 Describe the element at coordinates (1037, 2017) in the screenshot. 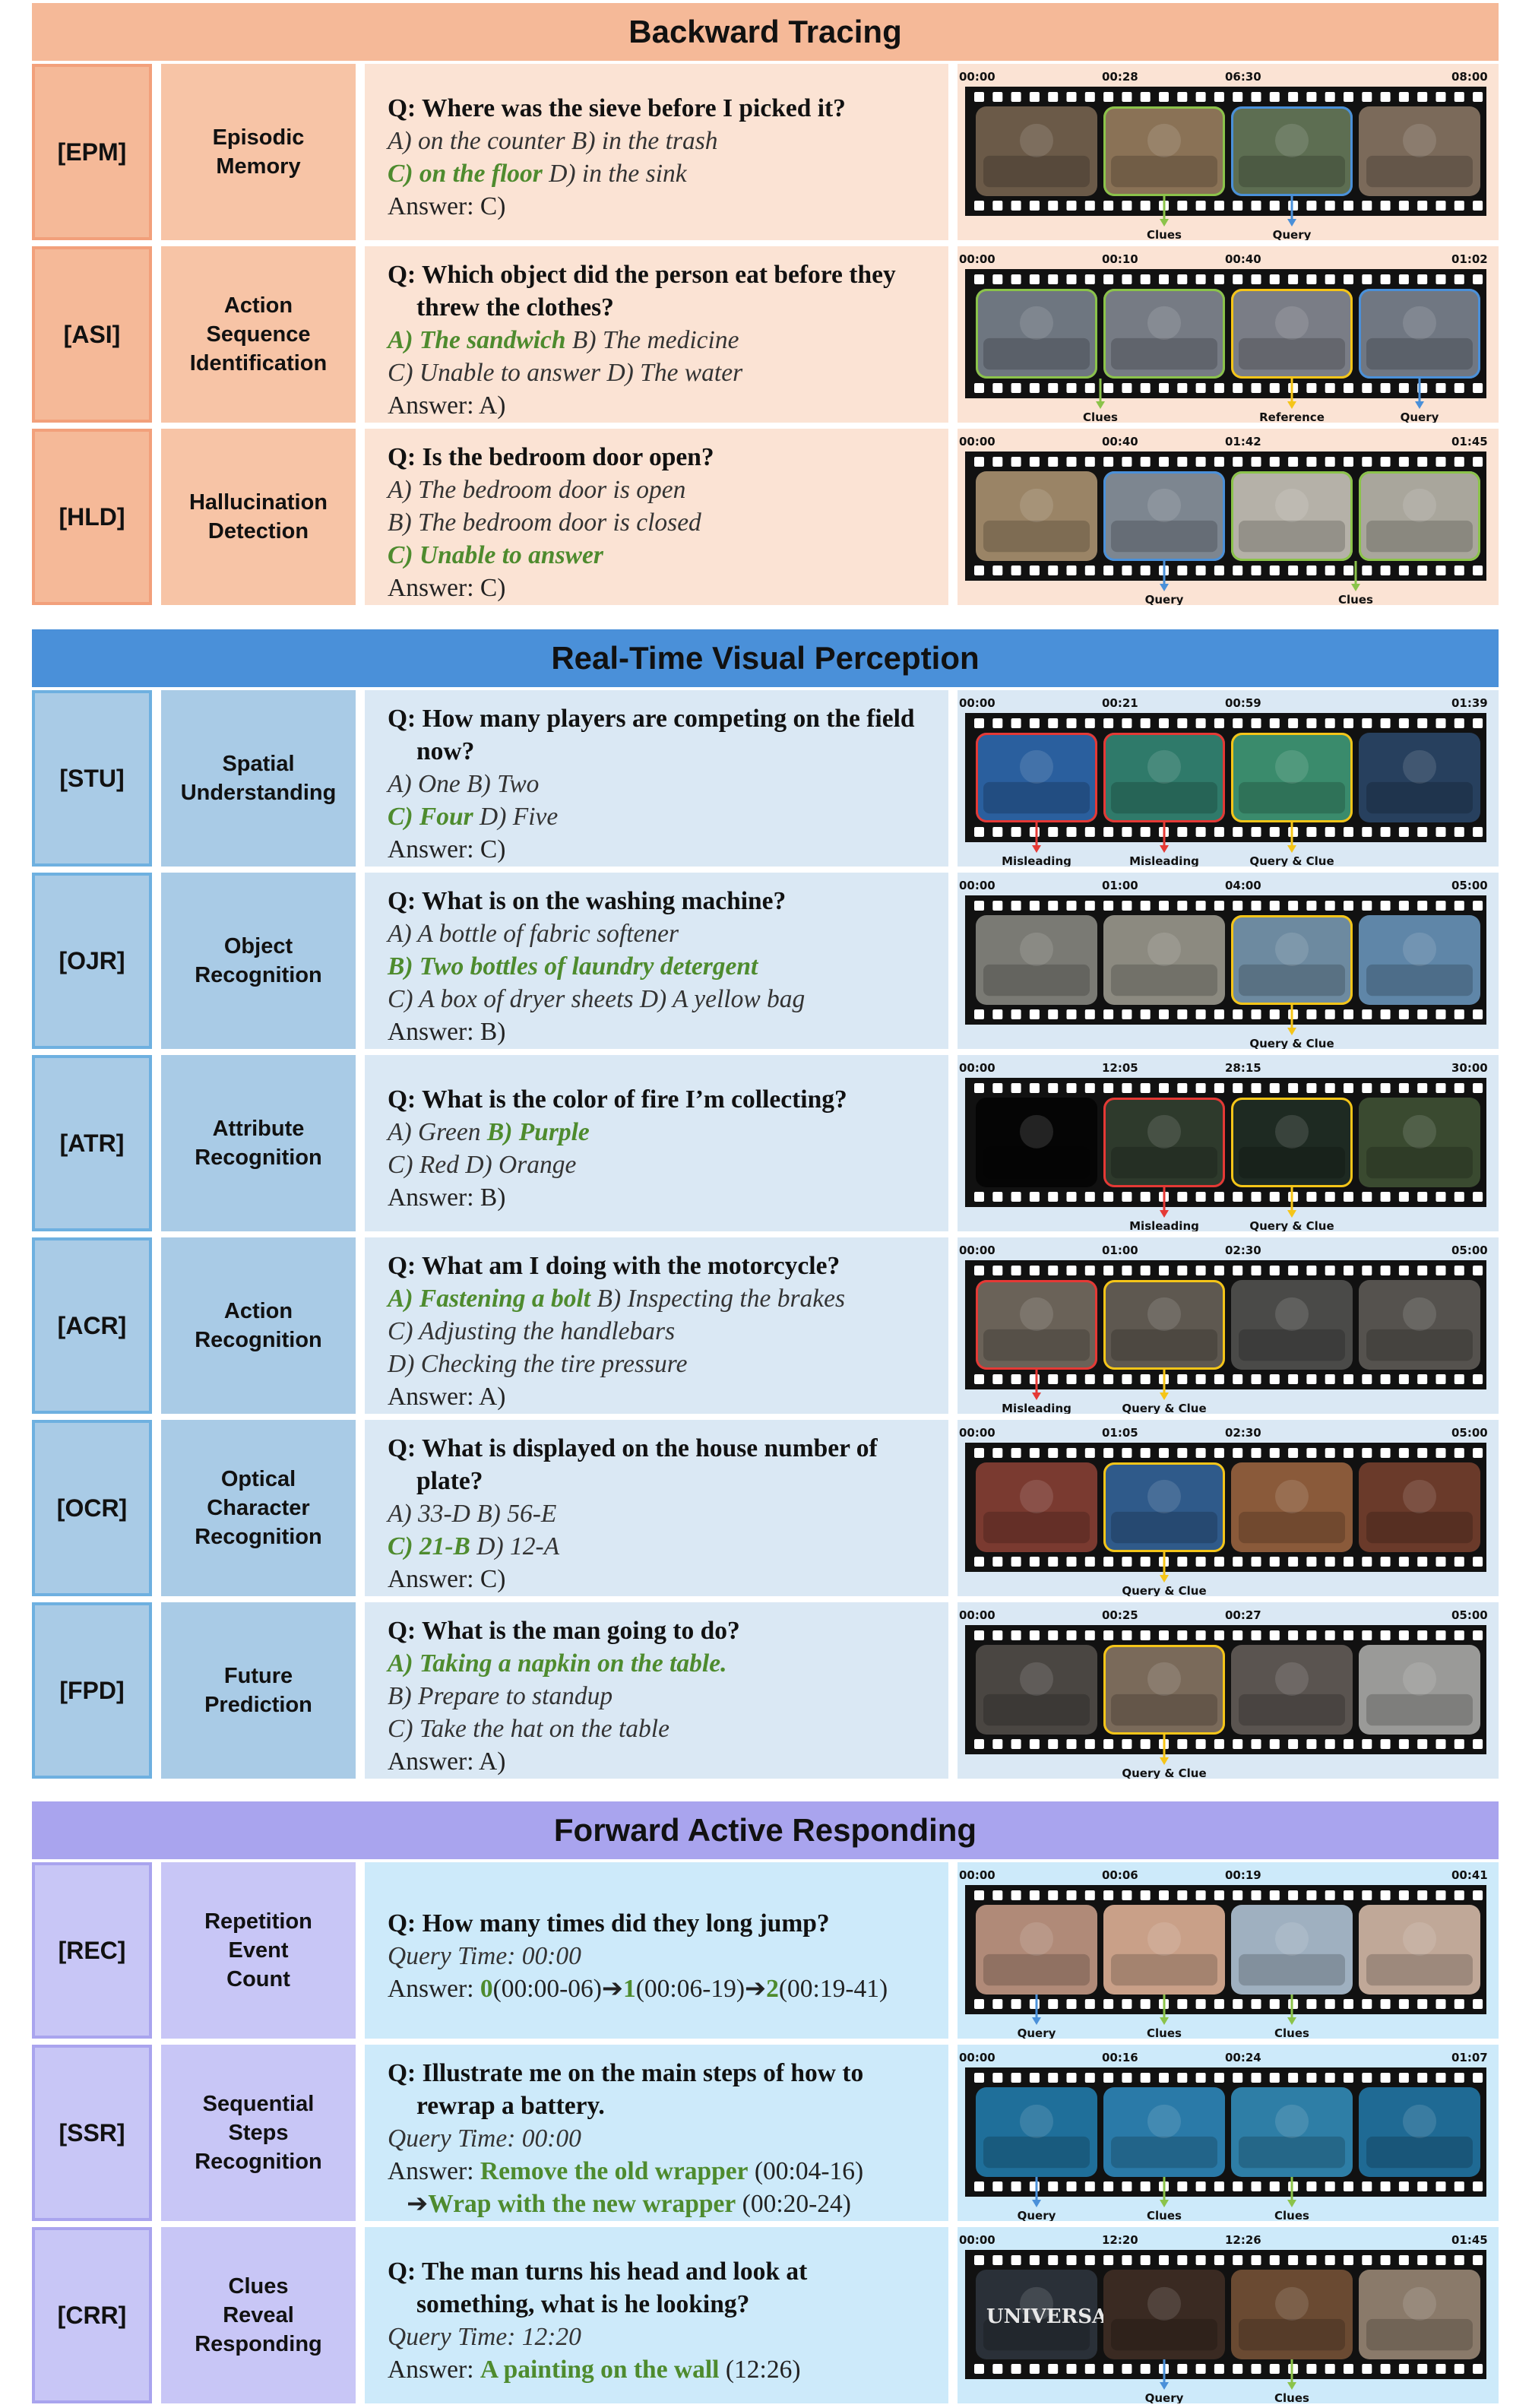

I see `marker-query: Query` at that location.